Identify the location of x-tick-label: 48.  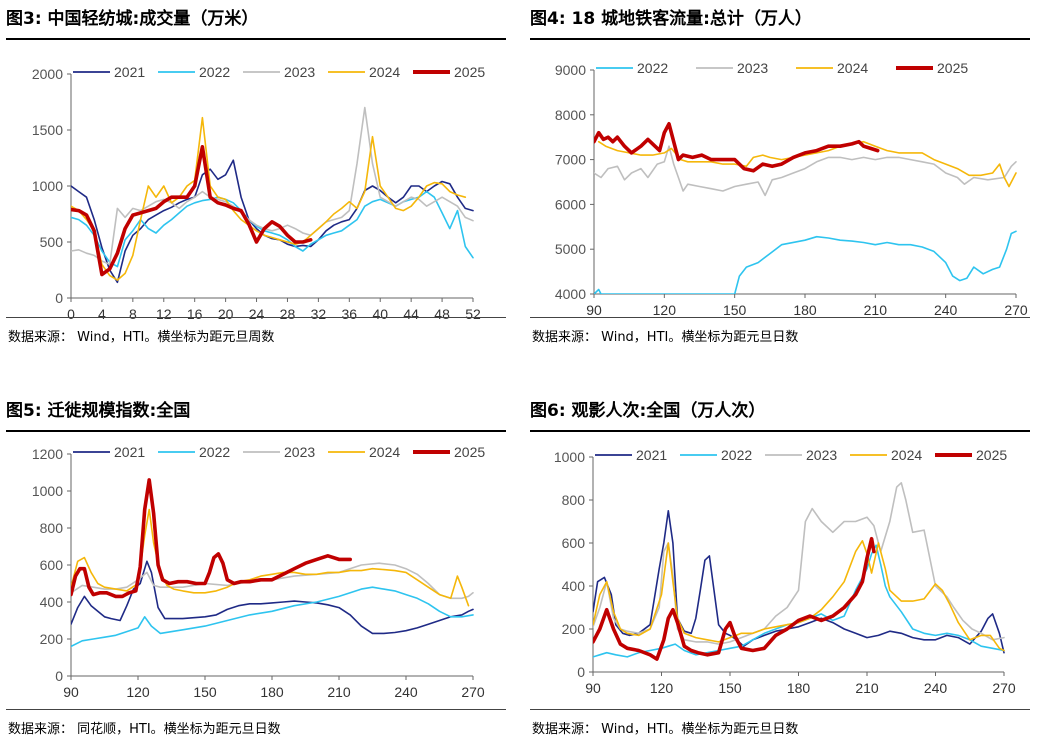
(442, 314).